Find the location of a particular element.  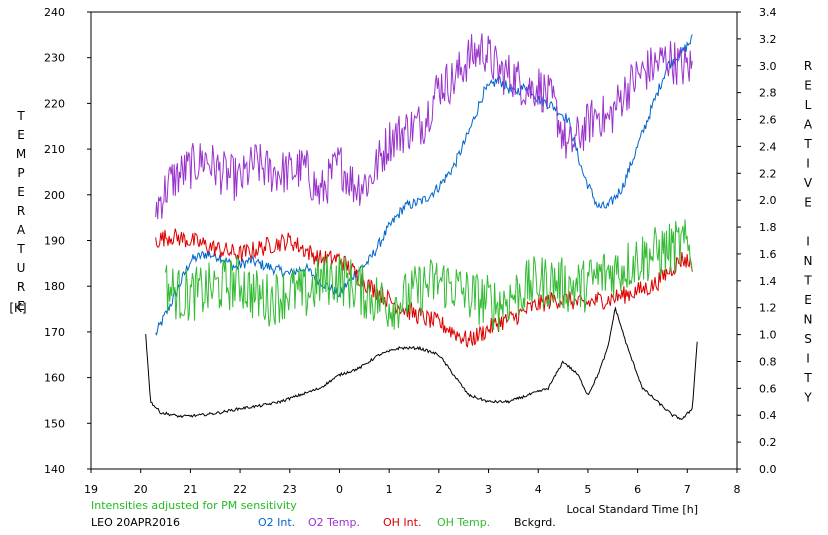

right-tick-label: 3.2 is located at coordinates (768, 39).